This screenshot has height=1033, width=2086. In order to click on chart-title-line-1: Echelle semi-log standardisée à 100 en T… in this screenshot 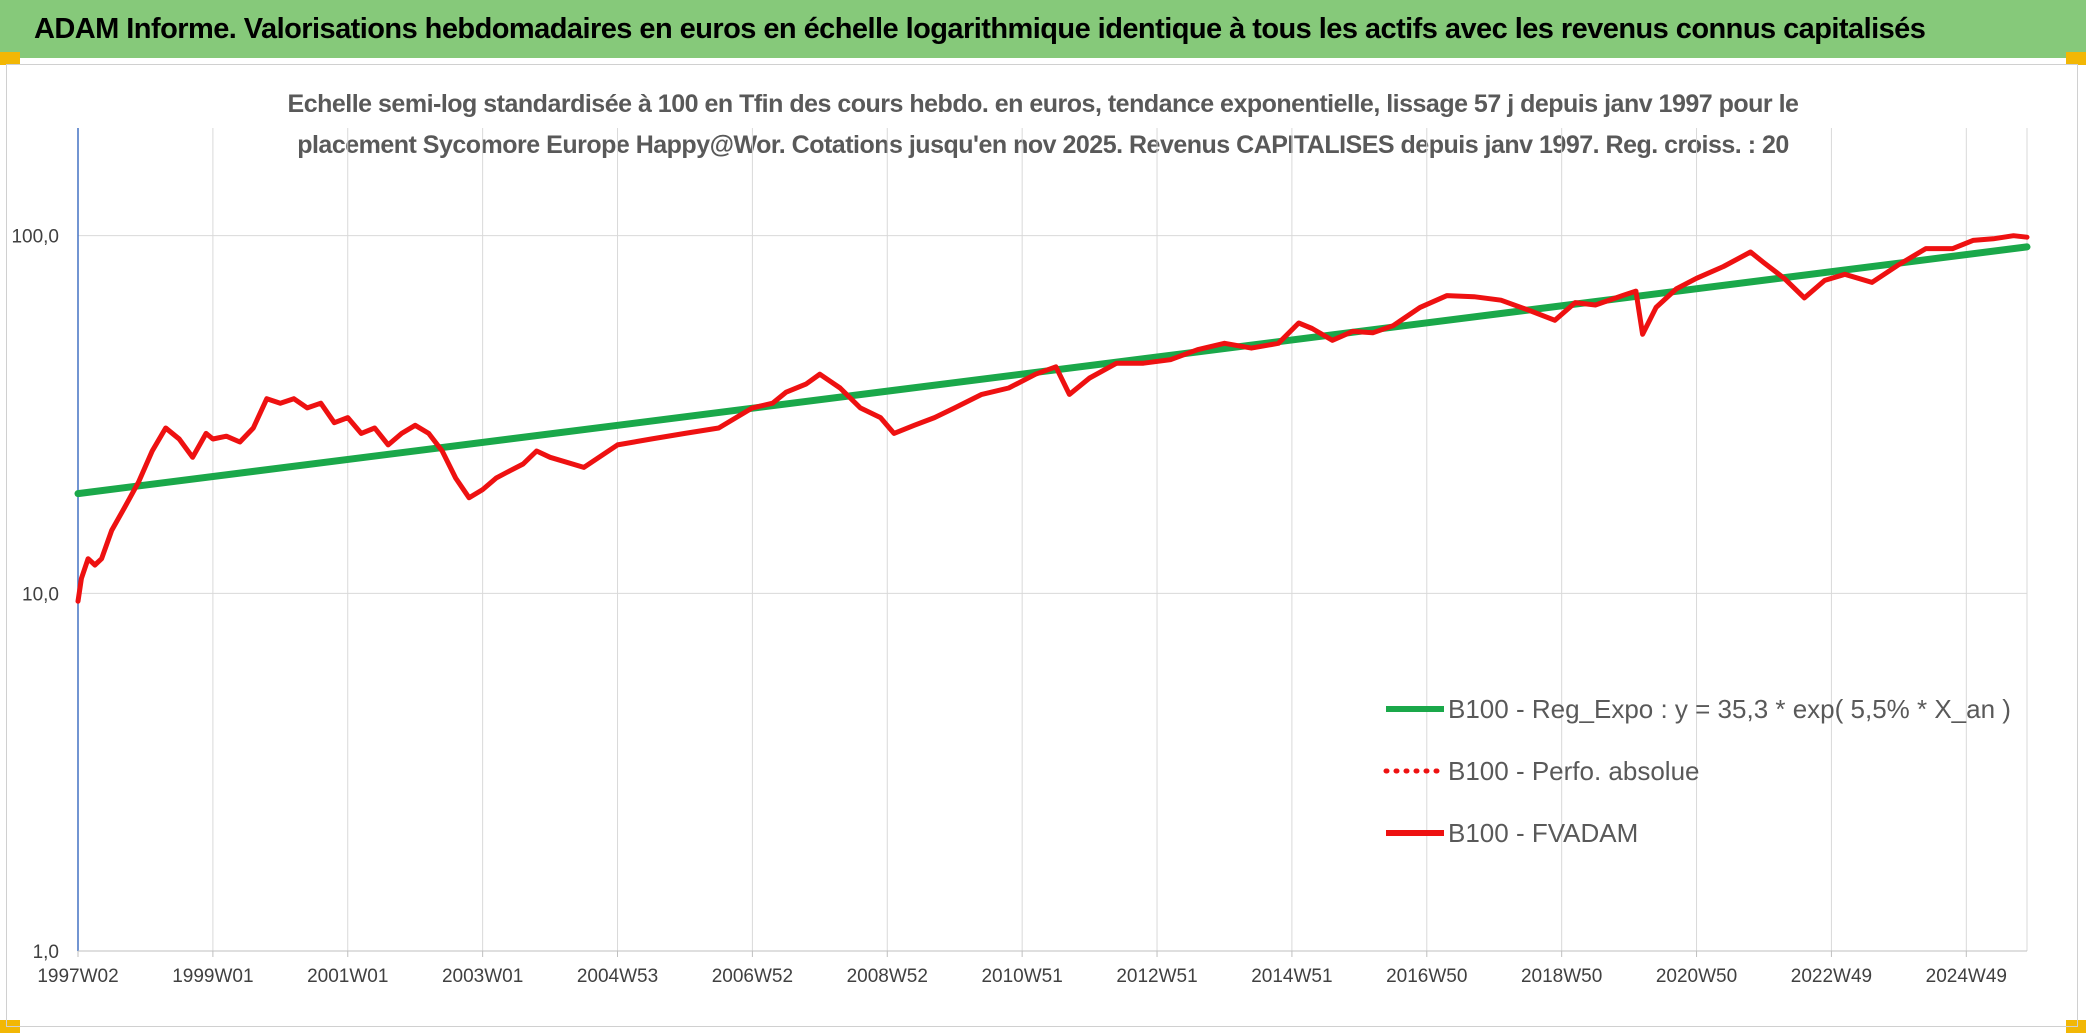, I will do `click(1043, 104)`.